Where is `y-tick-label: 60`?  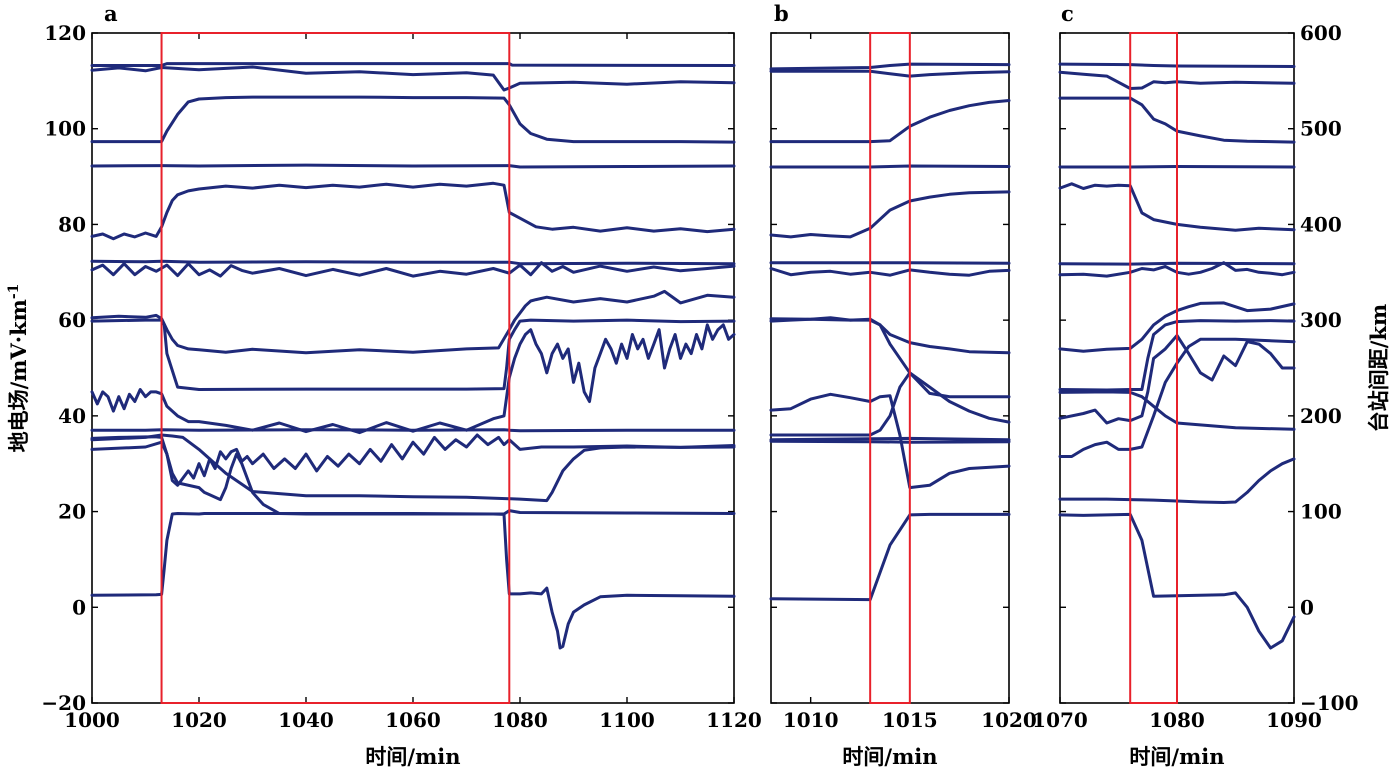 y-tick-label: 60 is located at coordinates (72, 320).